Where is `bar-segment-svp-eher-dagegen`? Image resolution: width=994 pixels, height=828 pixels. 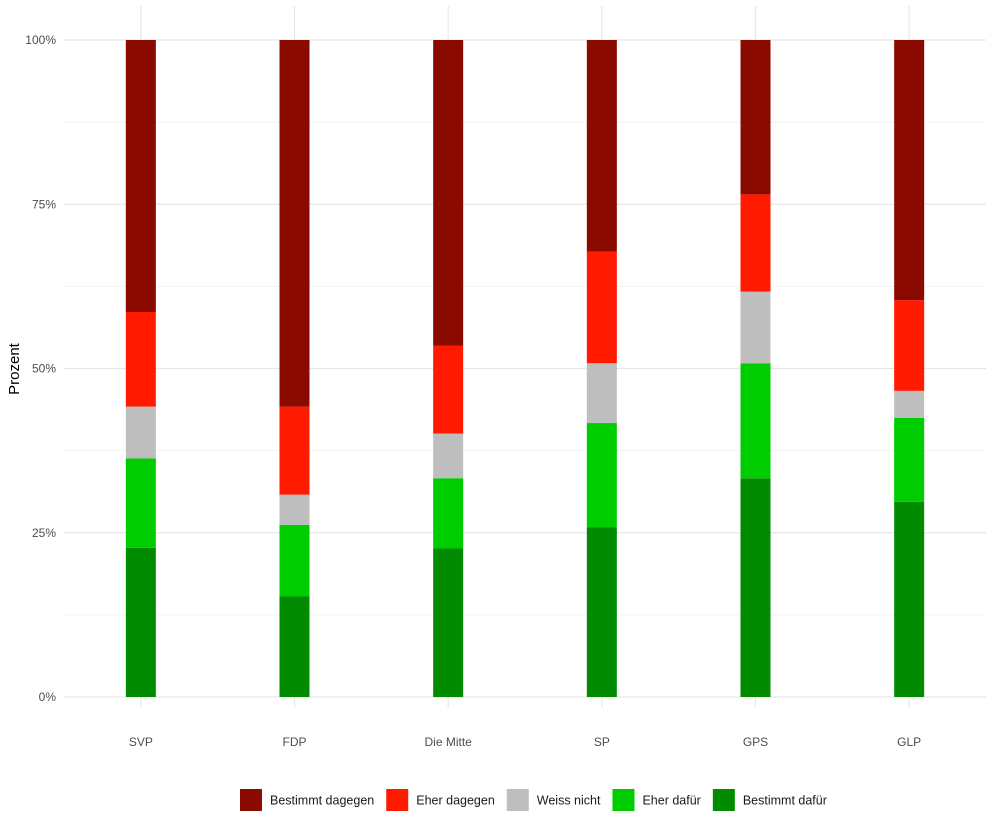 bar-segment-svp-eher-dagegen is located at coordinates (140, 359).